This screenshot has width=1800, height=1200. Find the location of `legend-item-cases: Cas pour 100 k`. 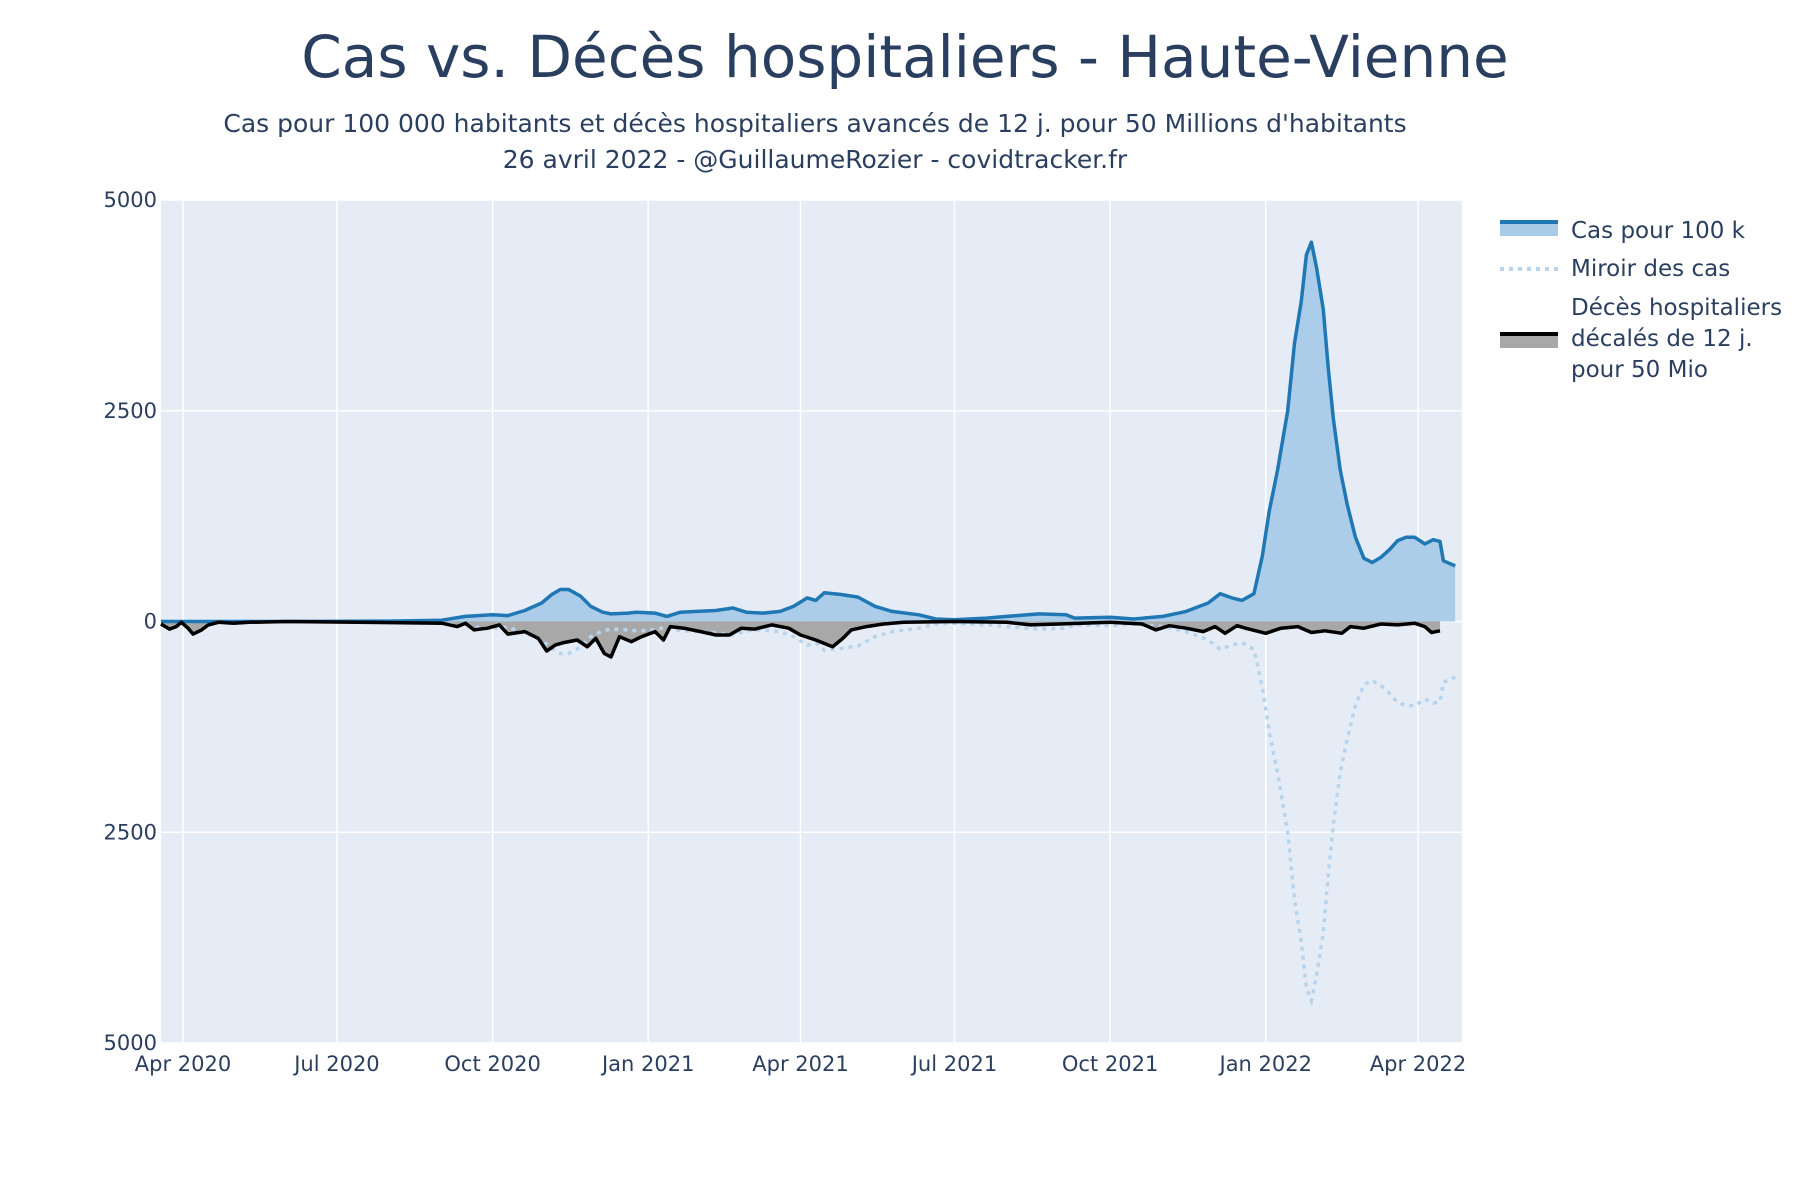

legend-item-cases: Cas pour 100 k is located at coordinates (1623, 231).